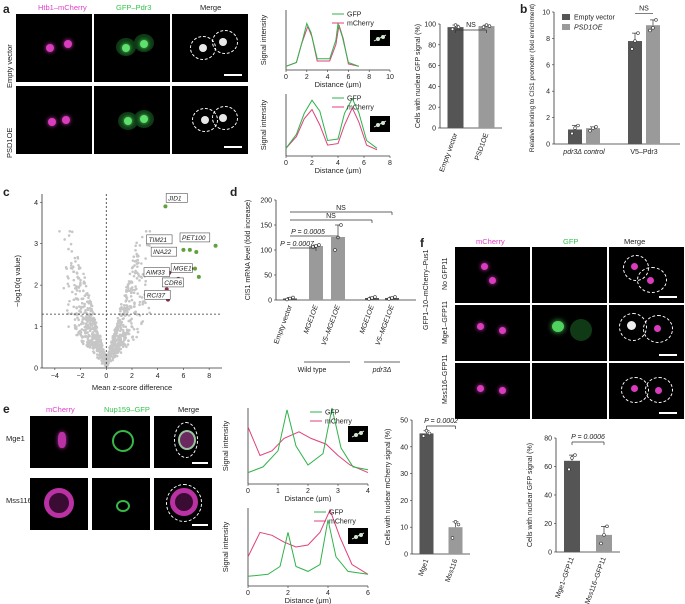 The image size is (685, 604). Describe the element at coordinates (388, 487) in the screenshot. I see `y-axis-label: Cells with nuclear mCherry signal (%)` at that location.